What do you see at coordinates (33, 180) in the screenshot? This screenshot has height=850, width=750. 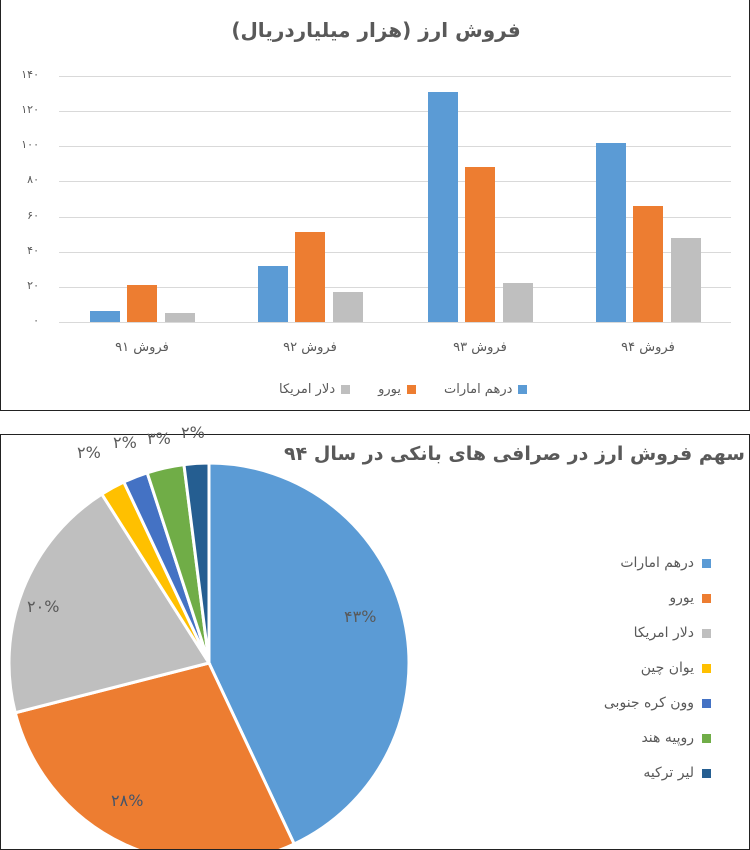 I see `y-tick-label: ۸۰` at bounding box center [33, 180].